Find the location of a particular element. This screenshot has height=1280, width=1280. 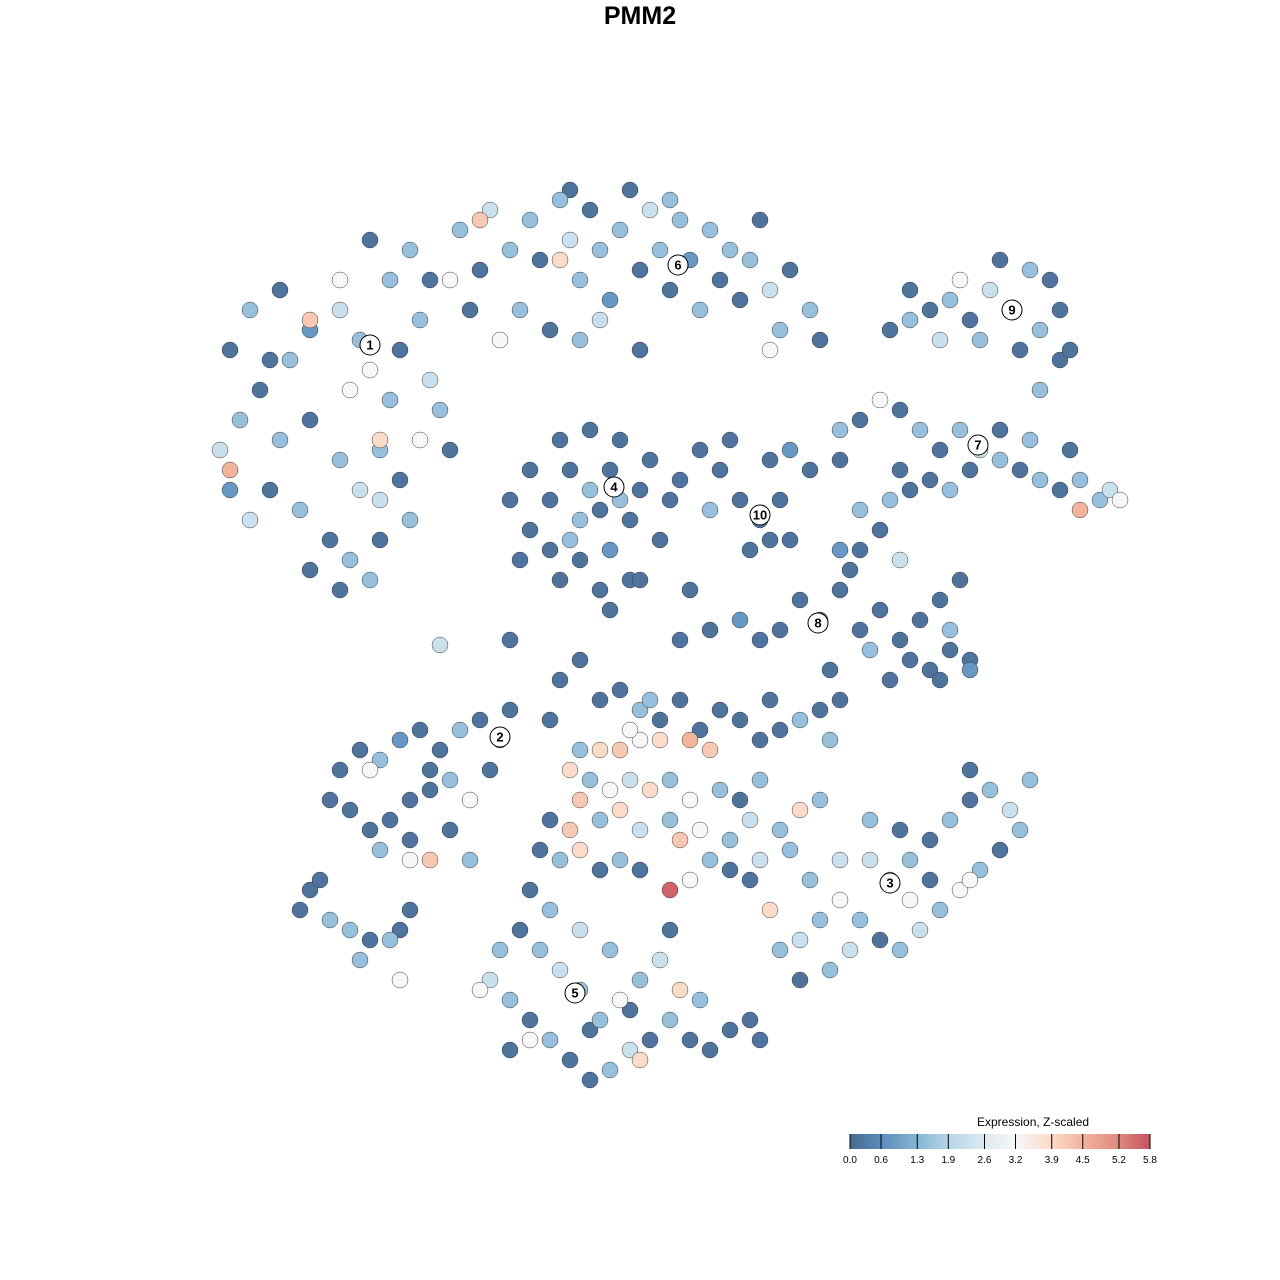

colorbar: 0.0 0.6 1.3 1.9 2.6 3.2 3.9 4.5 5.2 5.8 is located at coordinates (1000, 1150).